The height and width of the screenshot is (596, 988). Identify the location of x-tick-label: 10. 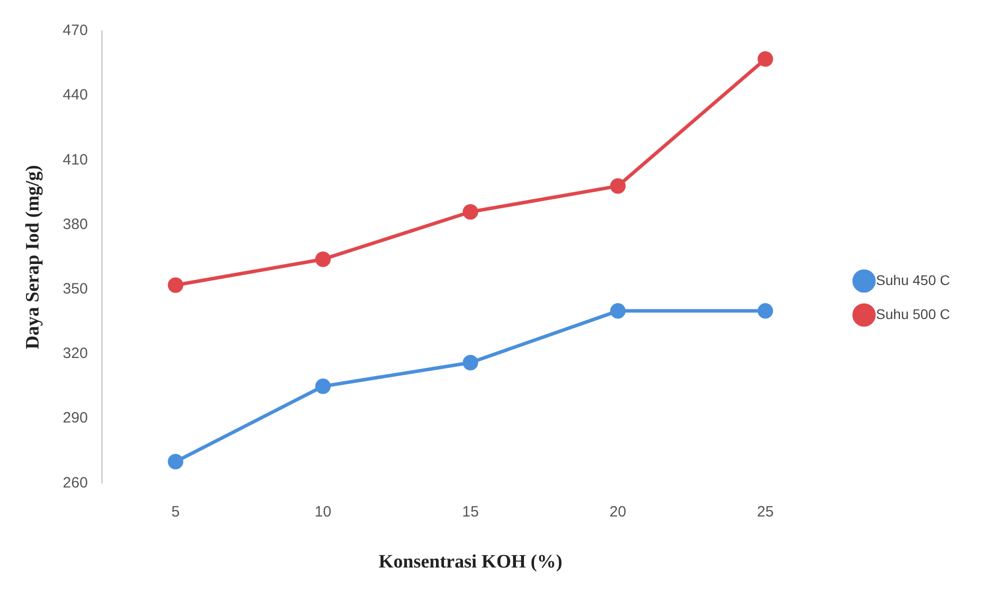
(323, 511).